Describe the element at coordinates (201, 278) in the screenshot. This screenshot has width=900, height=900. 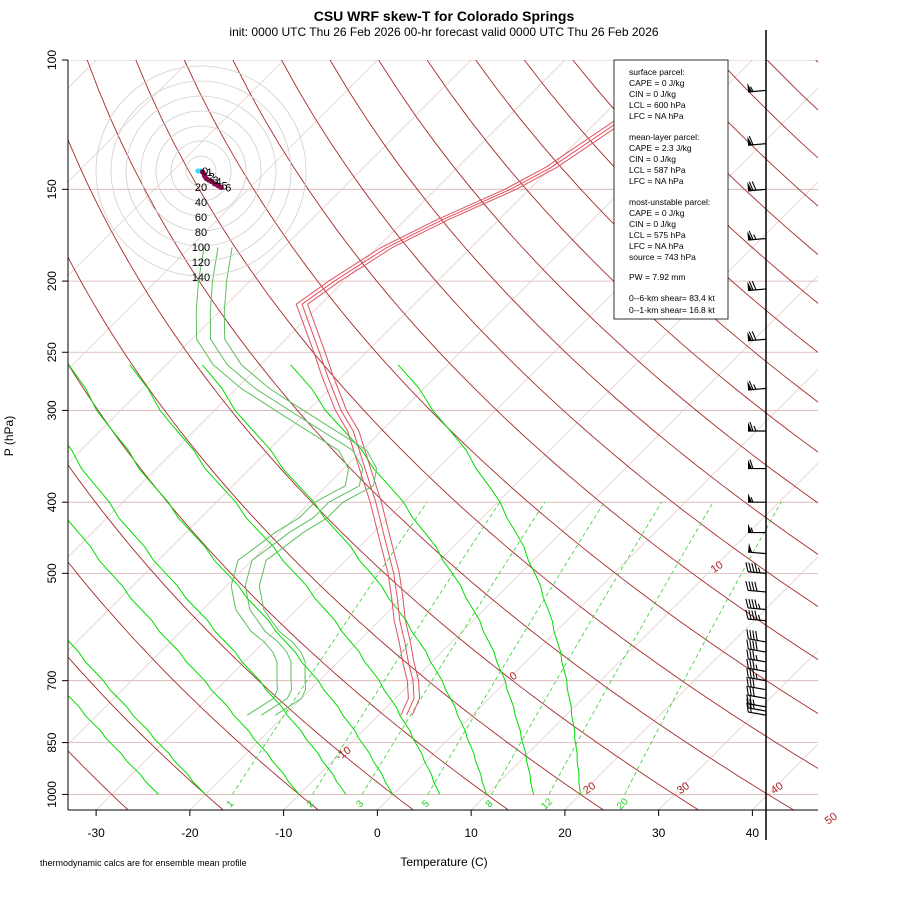
I see `hodograph-ring-label: 140` at that location.